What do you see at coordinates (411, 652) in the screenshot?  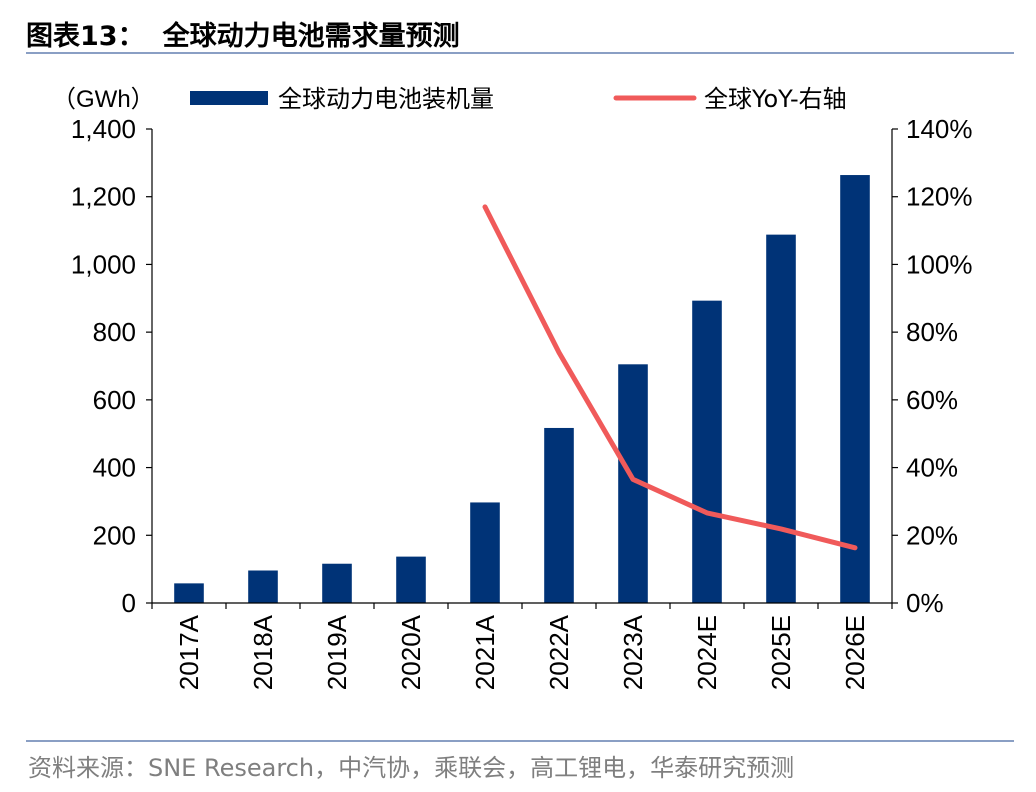 I see `x-axis-tick-label: 2020A` at bounding box center [411, 652].